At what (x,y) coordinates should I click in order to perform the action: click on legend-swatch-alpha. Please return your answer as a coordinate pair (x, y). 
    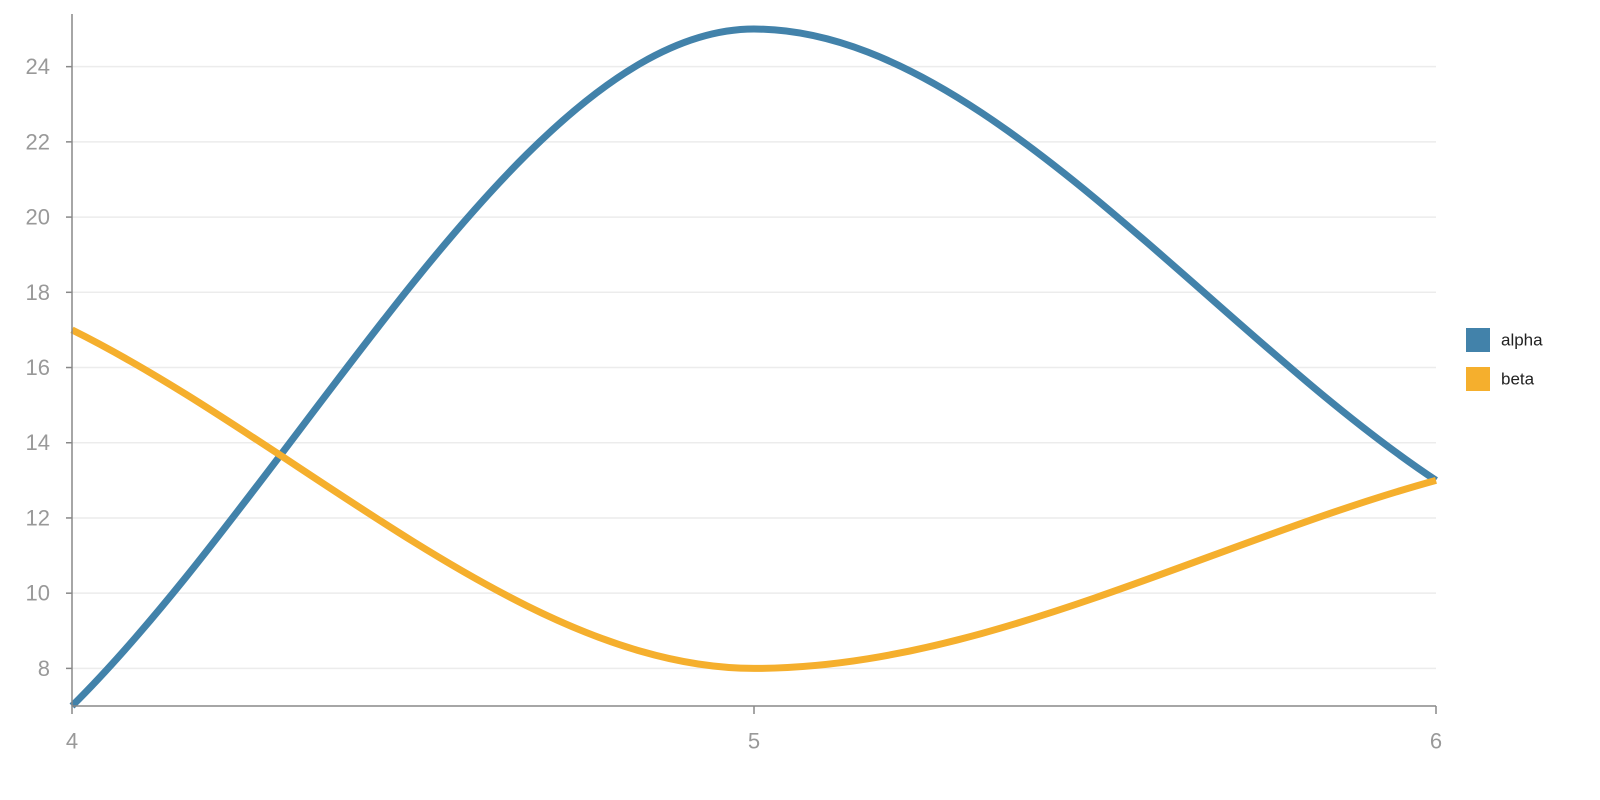
    Looking at the image, I should click on (1478, 340).